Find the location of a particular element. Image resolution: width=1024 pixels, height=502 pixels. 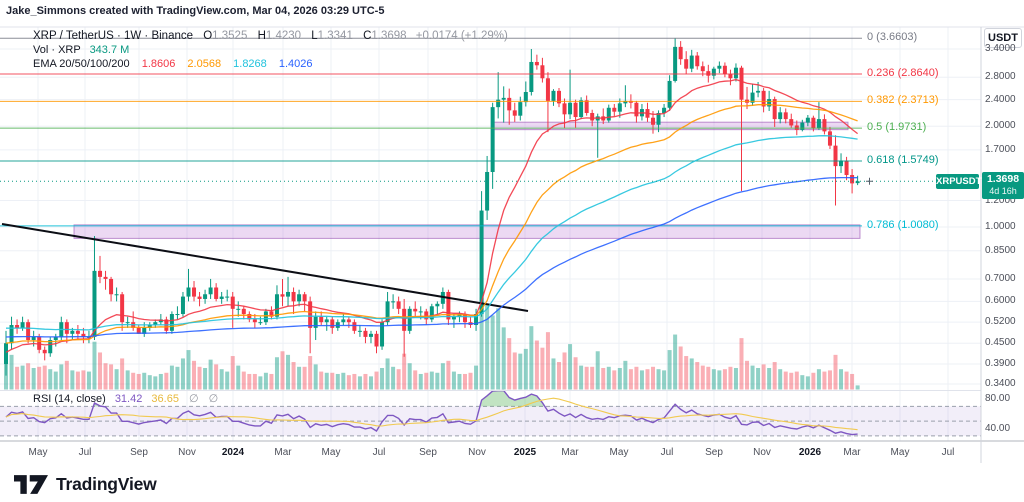

price-tick-label: 1.7000 is located at coordinates (1000, 149).